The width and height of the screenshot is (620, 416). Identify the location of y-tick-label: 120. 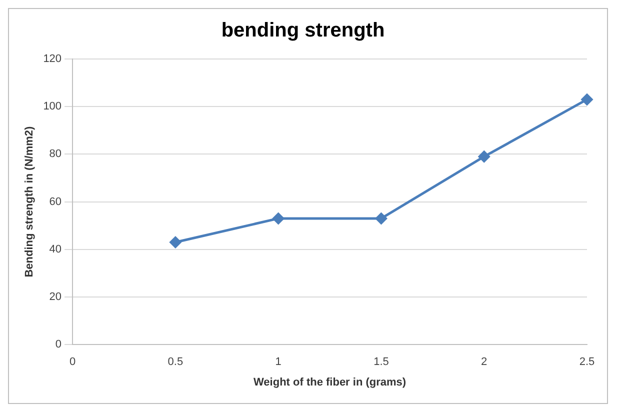
(52, 59).